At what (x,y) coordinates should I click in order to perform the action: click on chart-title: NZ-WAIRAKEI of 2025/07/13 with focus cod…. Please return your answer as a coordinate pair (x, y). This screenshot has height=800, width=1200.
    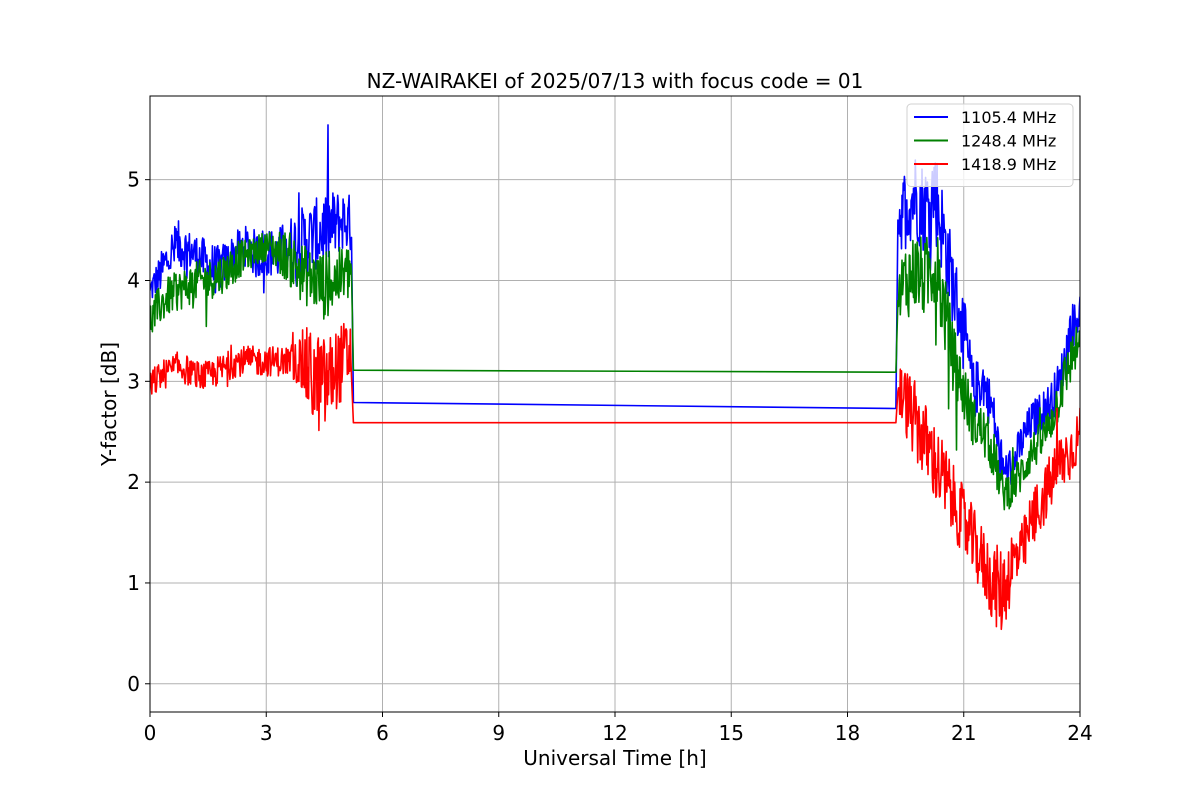
    Looking at the image, I should click on (615, 81).